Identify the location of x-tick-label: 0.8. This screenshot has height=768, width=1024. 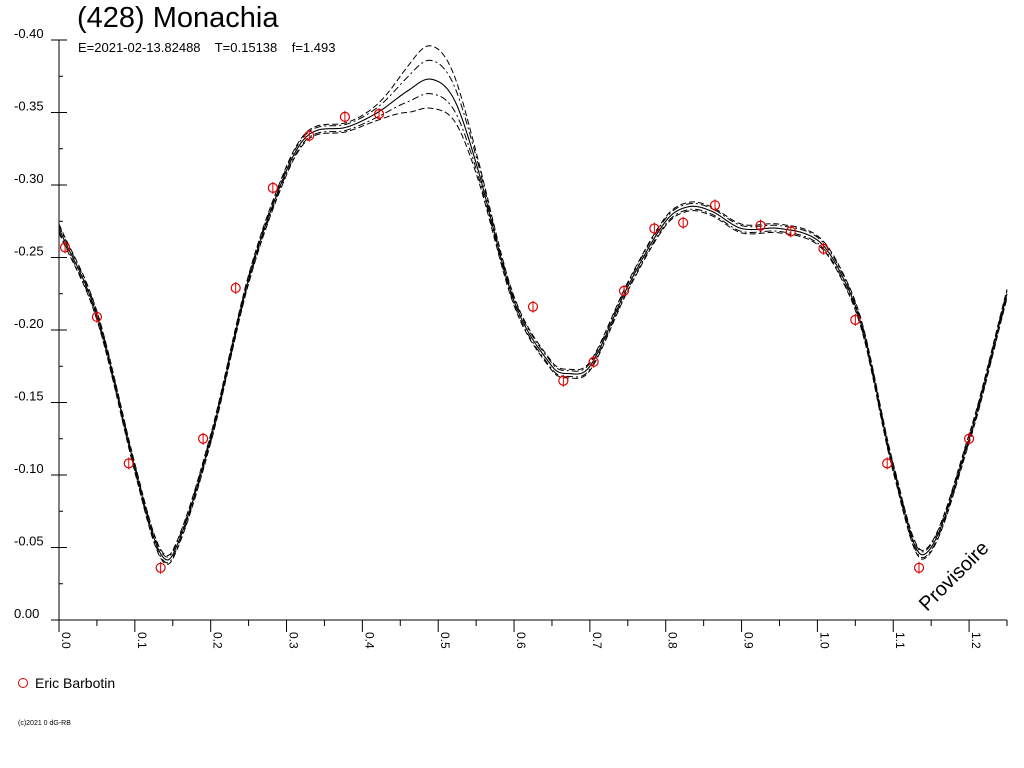
(673, 640).